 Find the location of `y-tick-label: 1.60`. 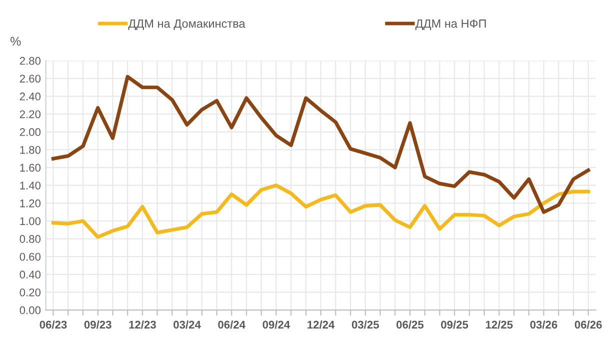

y-tick-label: 1.60 is located at coordinates (30, 168).